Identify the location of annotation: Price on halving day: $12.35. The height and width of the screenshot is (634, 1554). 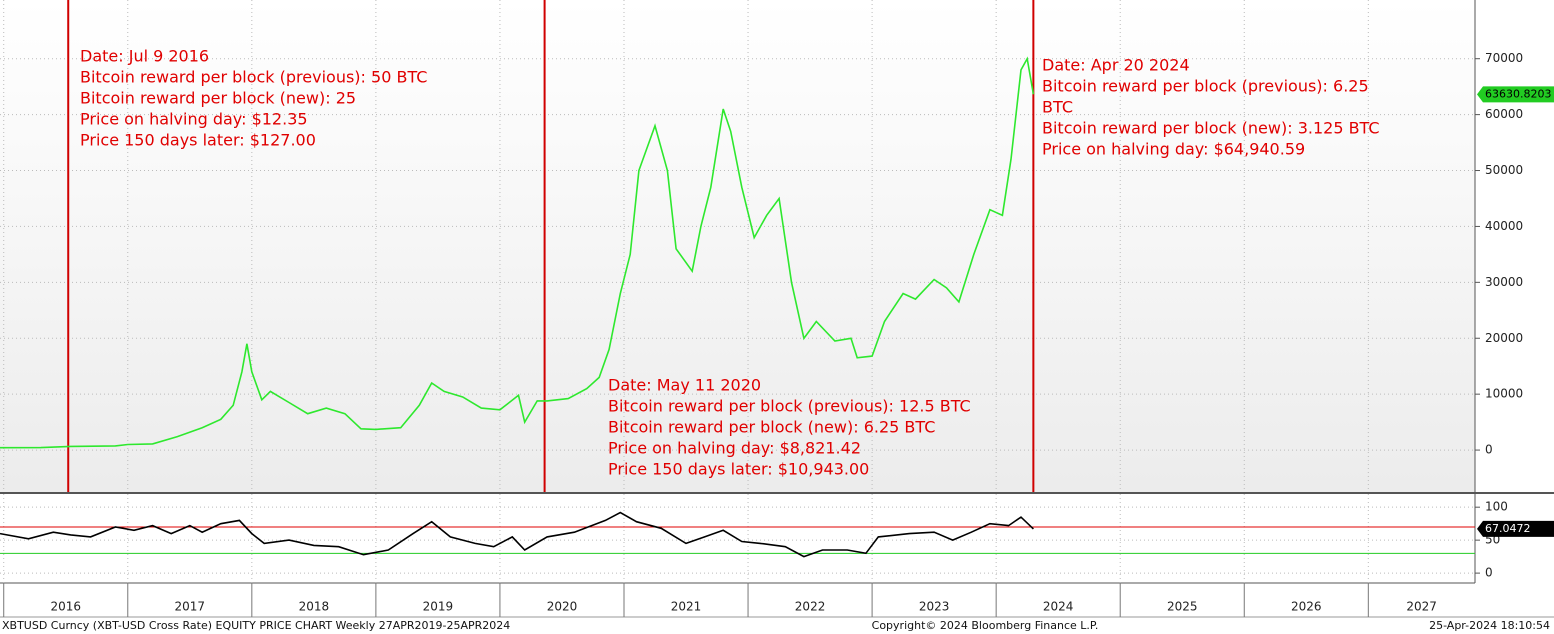
(194, 119).